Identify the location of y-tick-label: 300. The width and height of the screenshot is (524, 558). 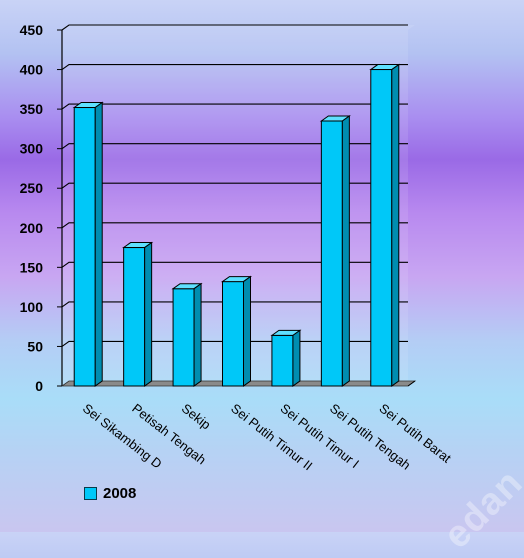
(32, 149).